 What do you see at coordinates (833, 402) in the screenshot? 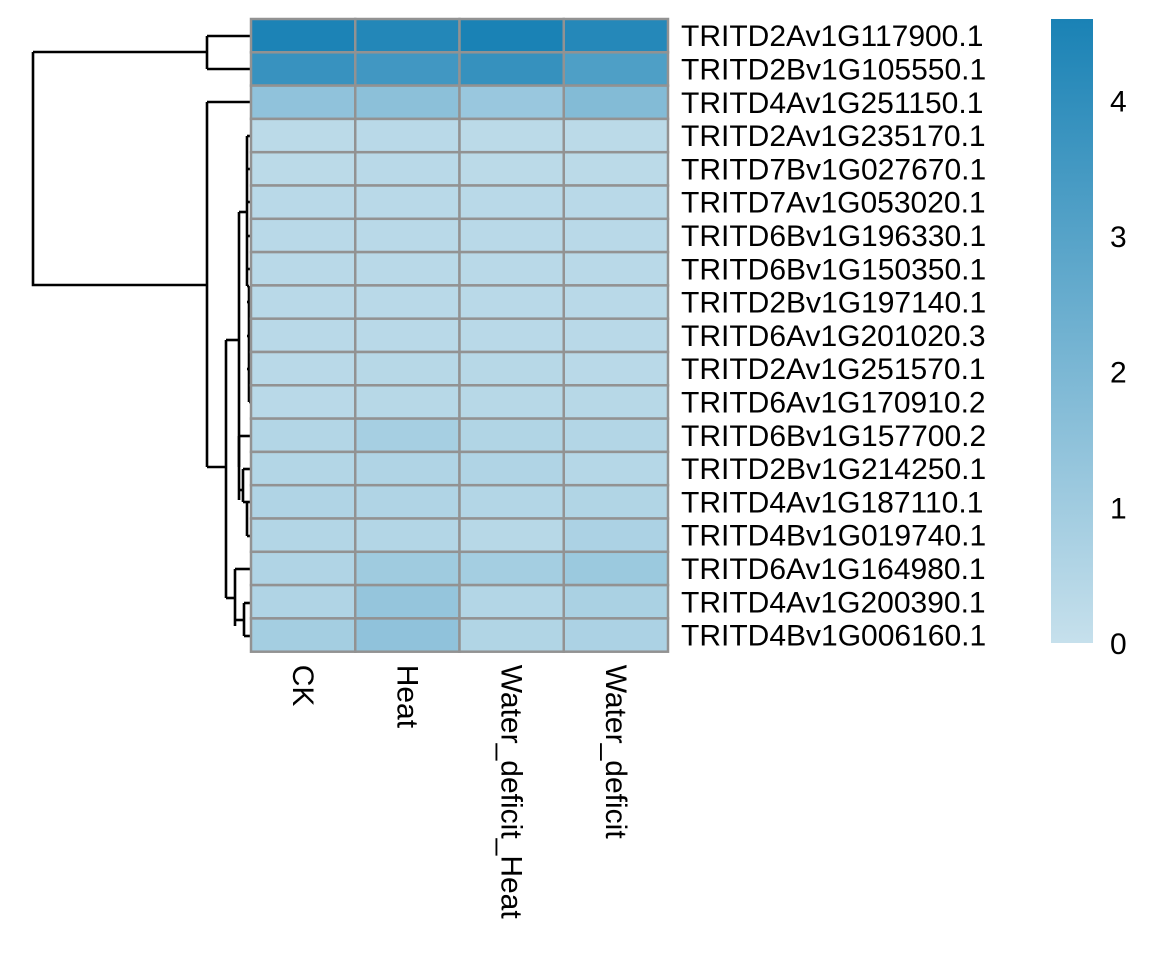
I see `row-label: TRITD6Av1G170910.2` at bounding box center [833, 402].